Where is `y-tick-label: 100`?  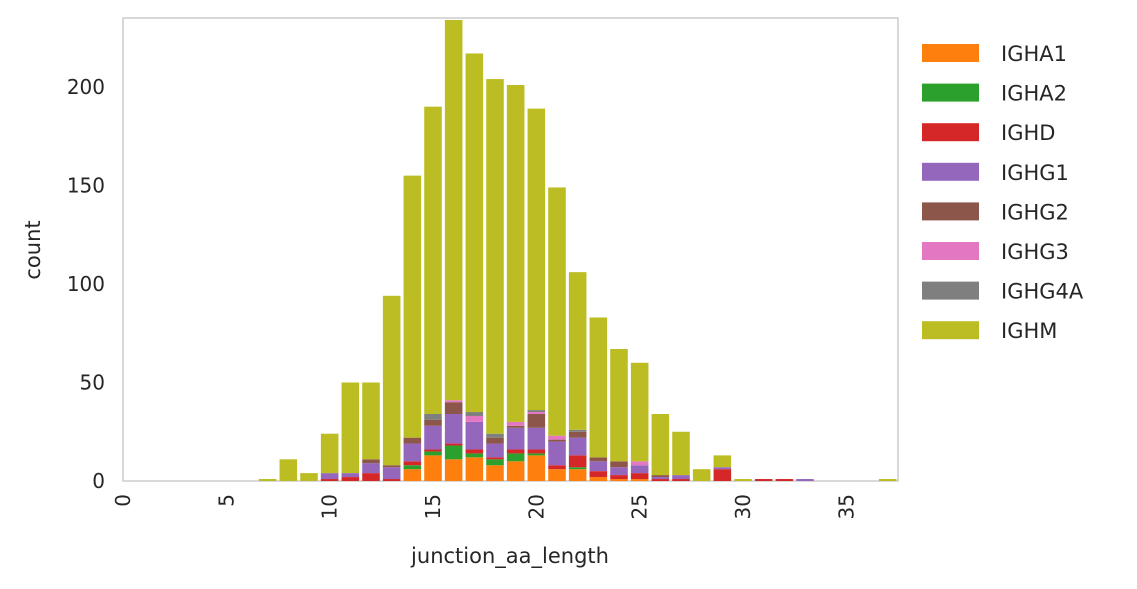 y-tick-label: 100 is located at coordinates (86, 284).